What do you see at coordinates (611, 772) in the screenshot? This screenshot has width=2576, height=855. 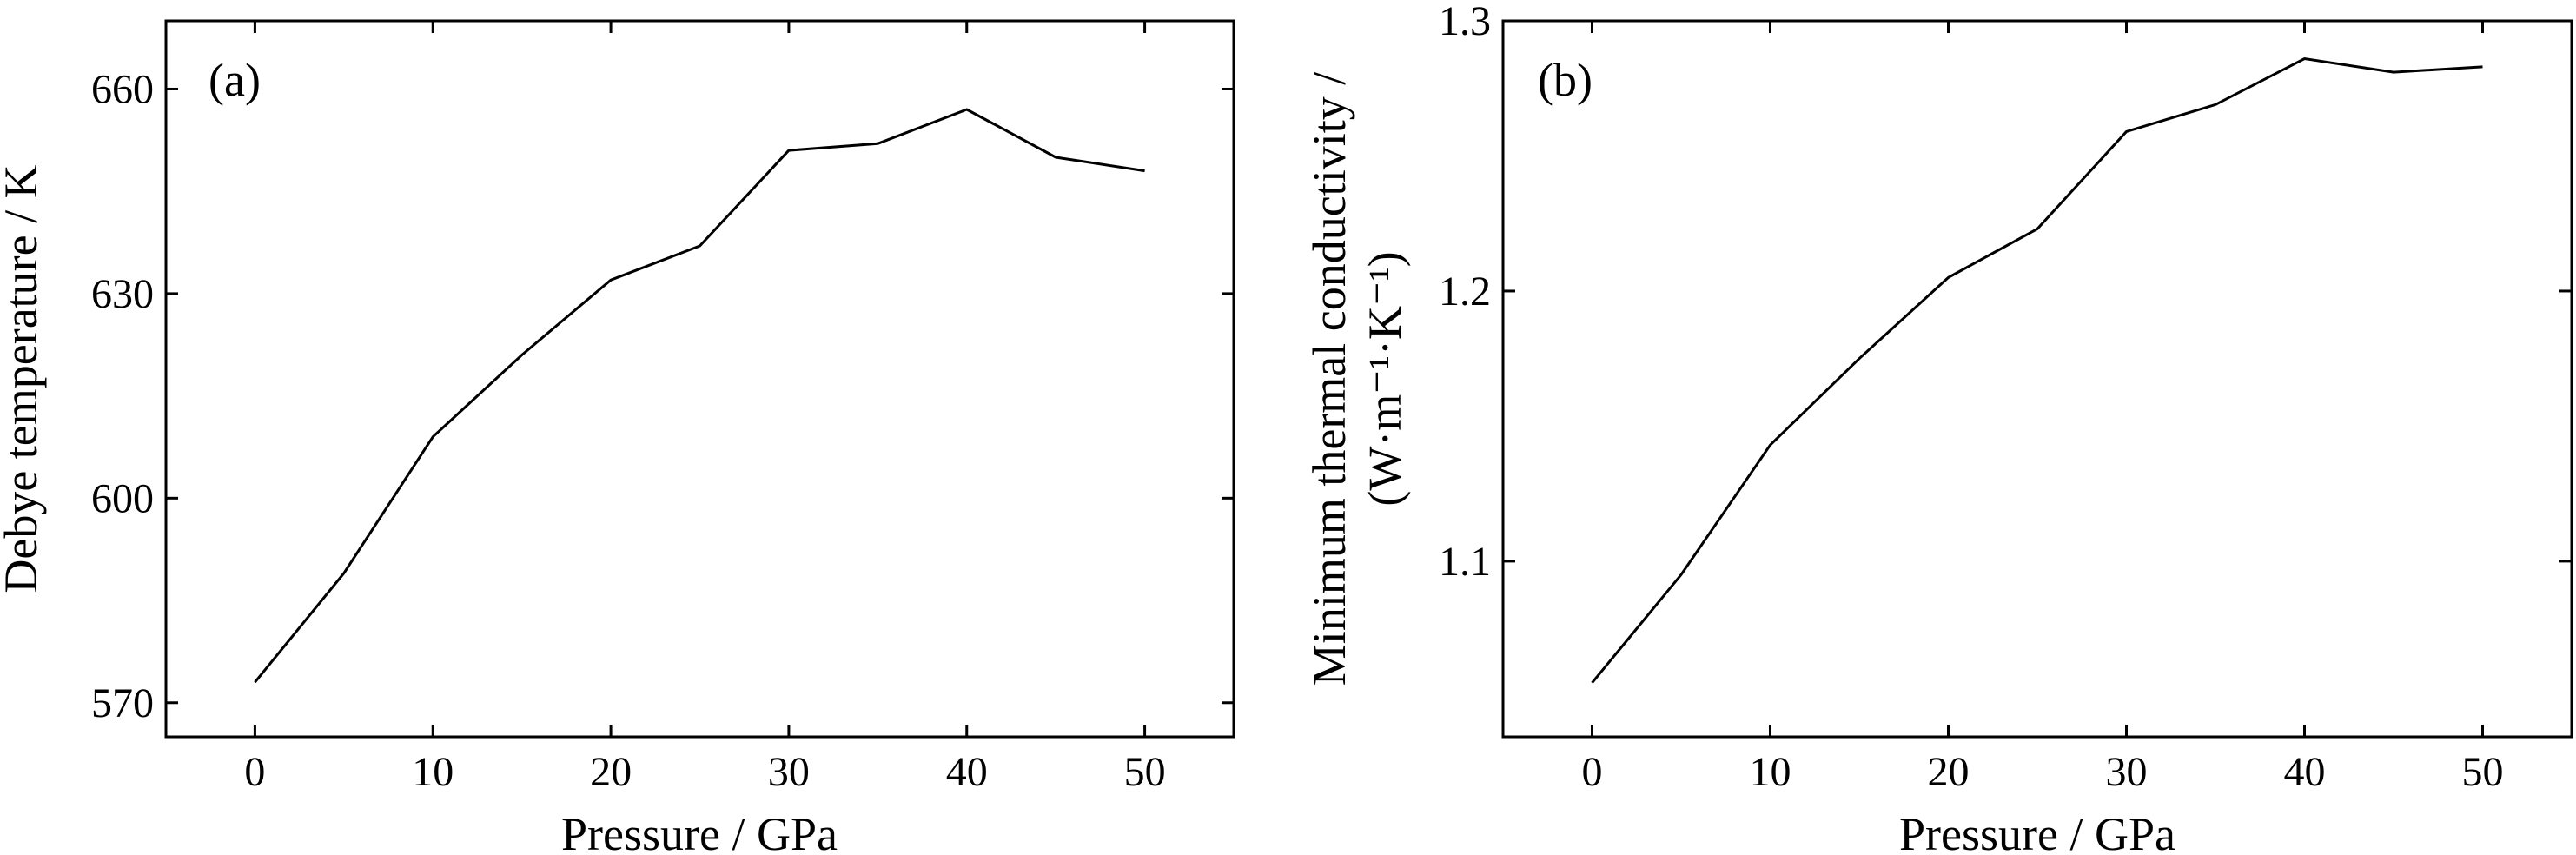 I see `panel-a-xtick-label: 20` at bounding box center [611, 772].